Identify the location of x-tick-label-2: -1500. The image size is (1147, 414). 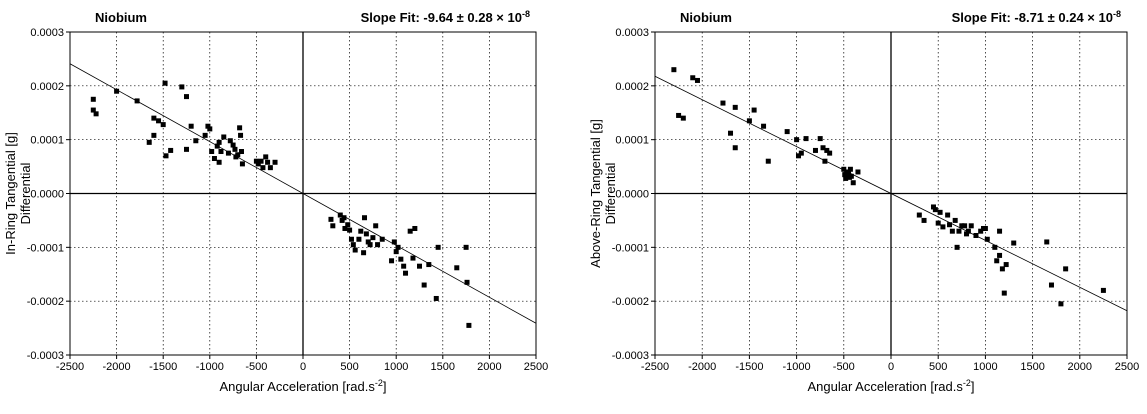
(749, 367).